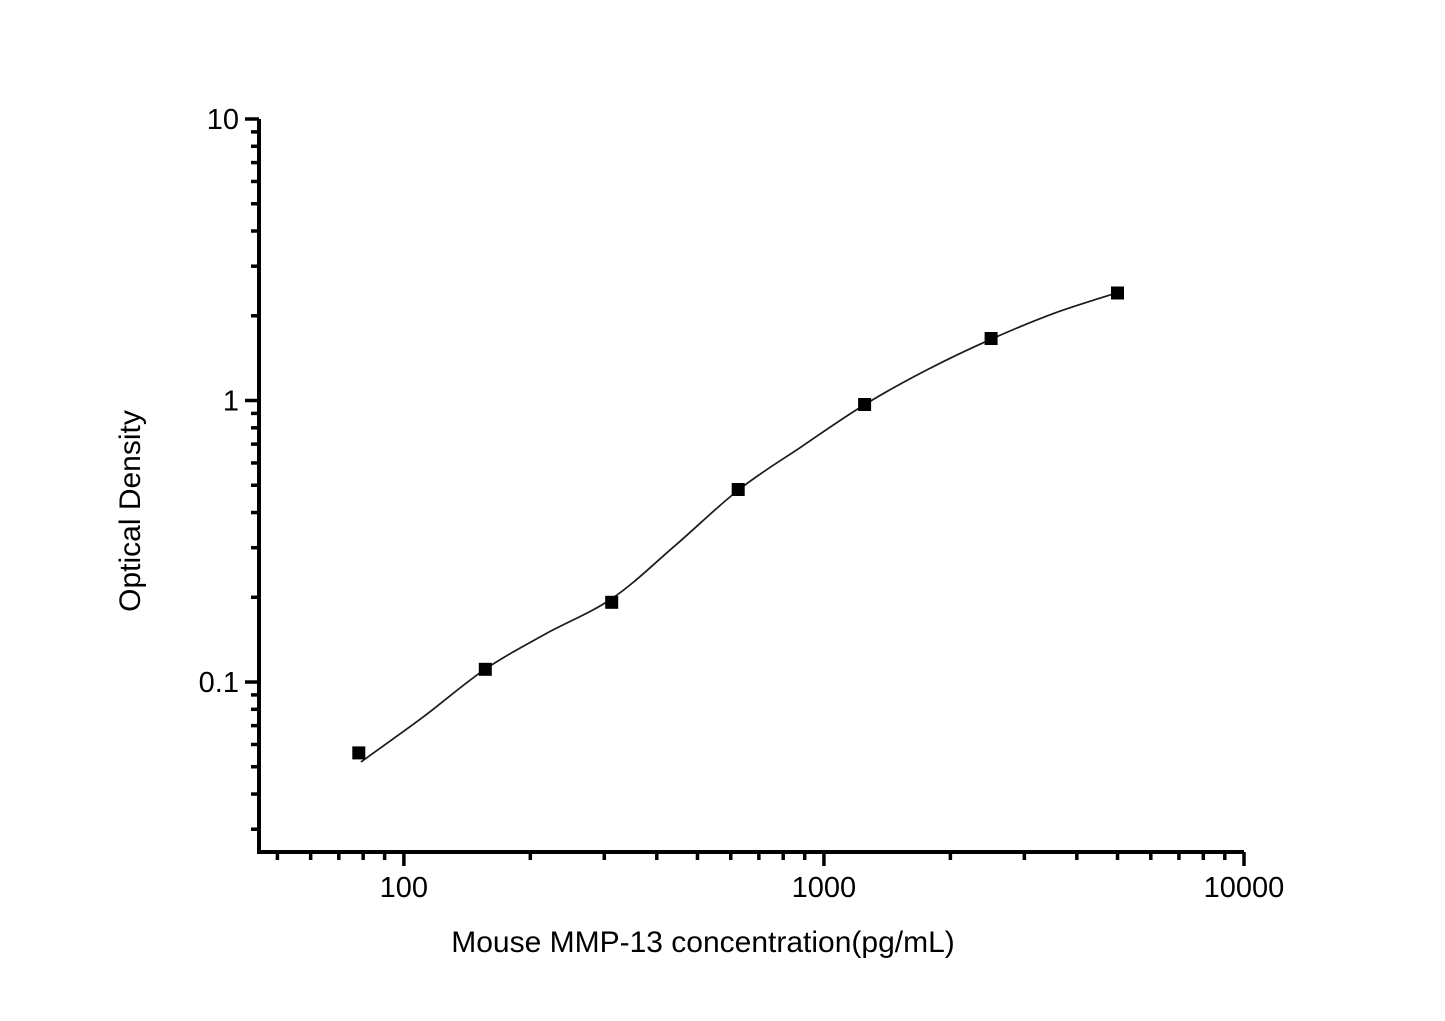  Describe the element at coordinates (252, 474) in the screenshot. I see `y-axis-ticks` at that location.